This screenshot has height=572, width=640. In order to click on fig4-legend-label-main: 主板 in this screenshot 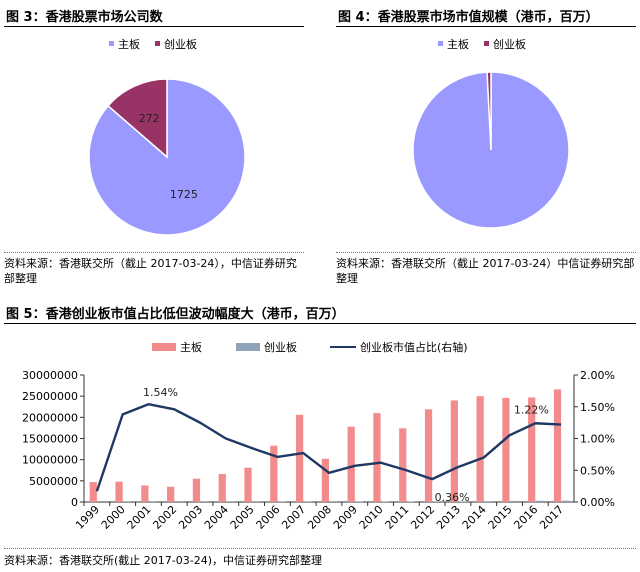, I will do `click(458, 44)`.